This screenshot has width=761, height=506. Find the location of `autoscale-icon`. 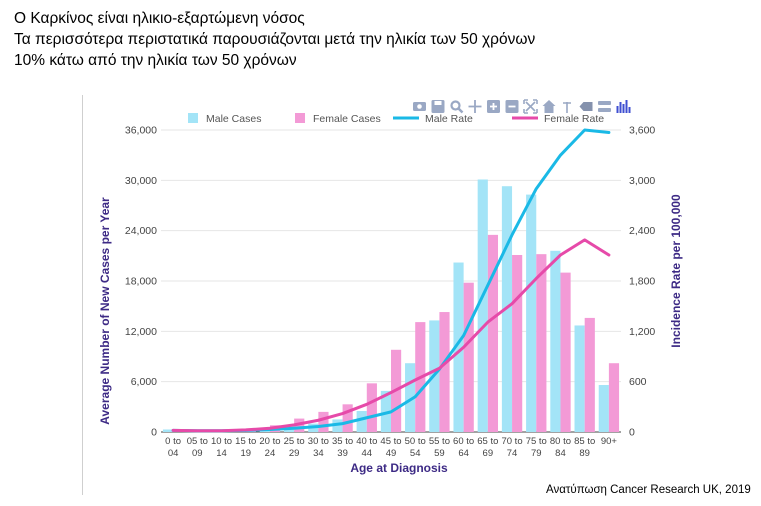

autoscale-icon is located at coordinates (530, 106).